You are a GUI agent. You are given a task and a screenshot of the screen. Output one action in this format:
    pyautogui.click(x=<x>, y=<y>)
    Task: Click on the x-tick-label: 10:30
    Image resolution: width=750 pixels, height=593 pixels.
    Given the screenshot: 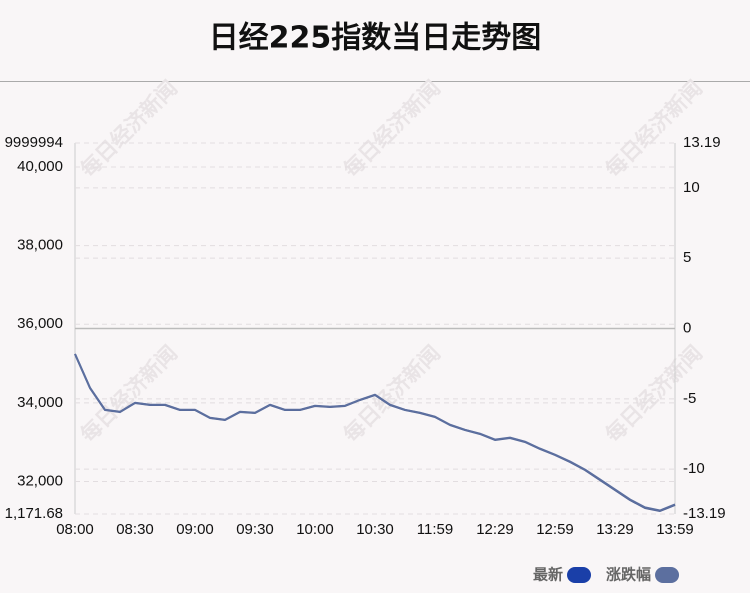 What is the action you would take?
    pyautogui.click(x=375, y=529)
    